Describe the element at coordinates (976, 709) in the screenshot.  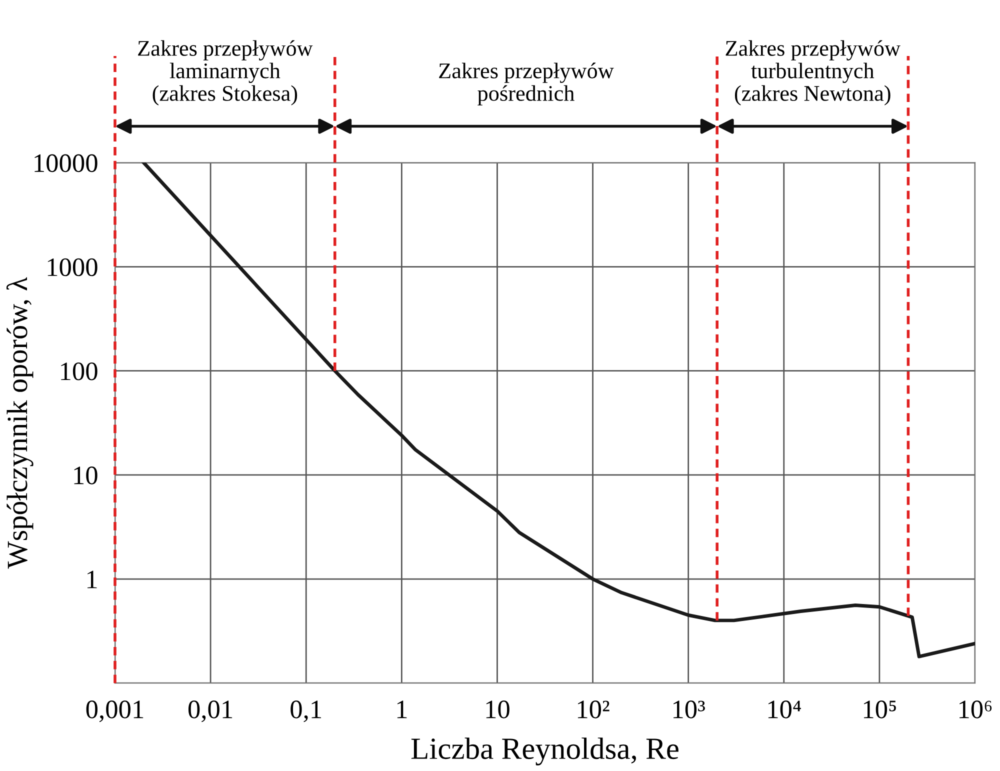
I see `x-tick-label: 10⁶` at that location.